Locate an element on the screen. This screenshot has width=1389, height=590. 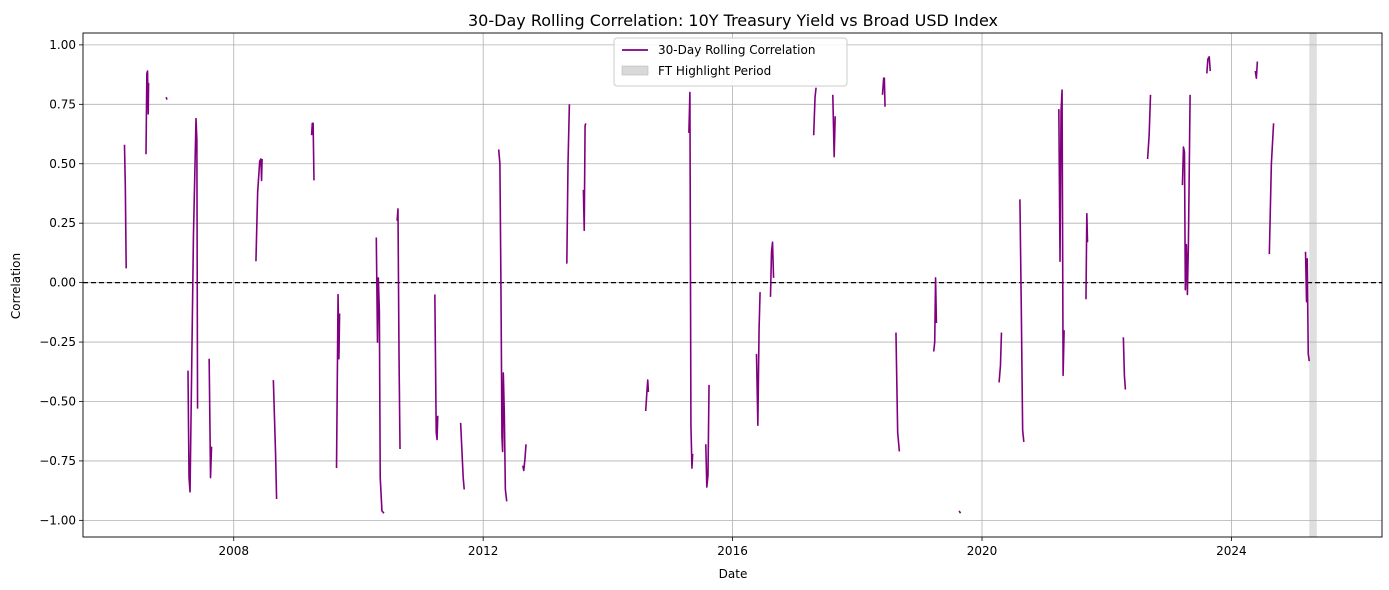
x-tick-label: 2020 is located at coordinates (982, 551).